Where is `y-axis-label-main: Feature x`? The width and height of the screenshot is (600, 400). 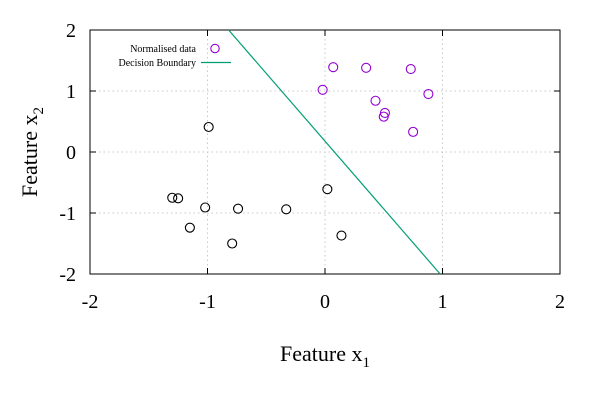 y-axis-label-main: Feature x is located at coordinates (29, 156).